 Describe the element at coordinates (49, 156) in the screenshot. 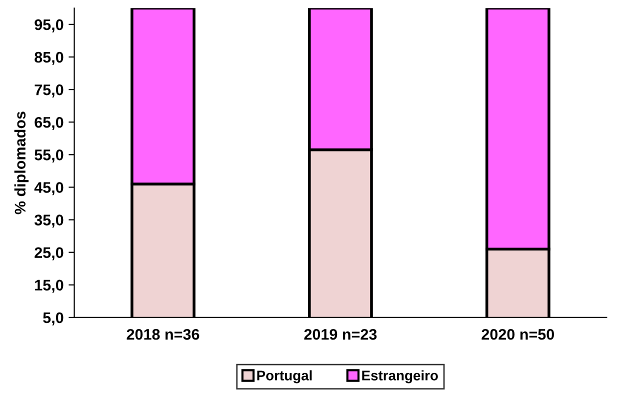

I see `y-tick-label: 55,0` at that location.